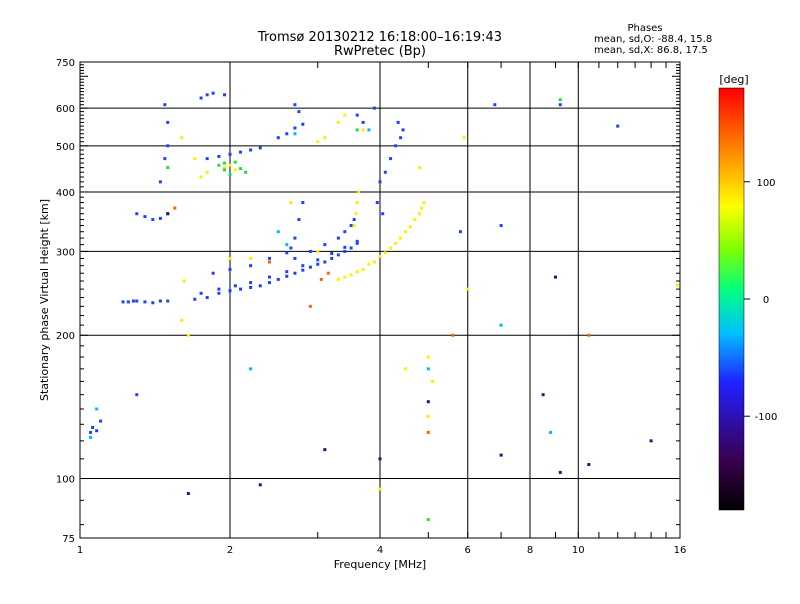  I want to click on phase-stats-title: Phases, so click(644, 28).